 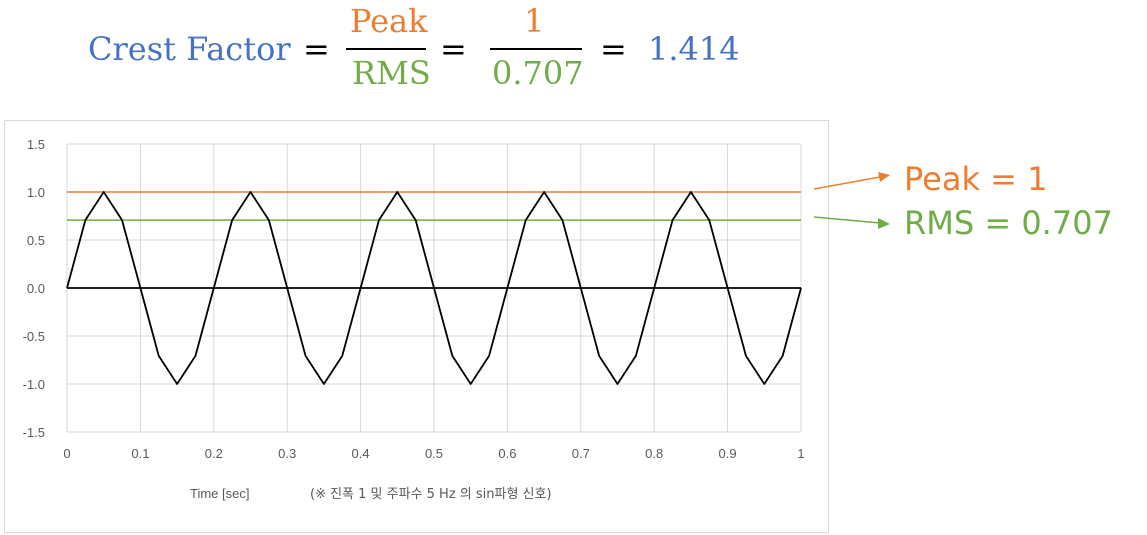 What do you see at coordinates (847, 183) in the screenshot?
I see `peak-arrow-line` at bounding box center [847, 183].